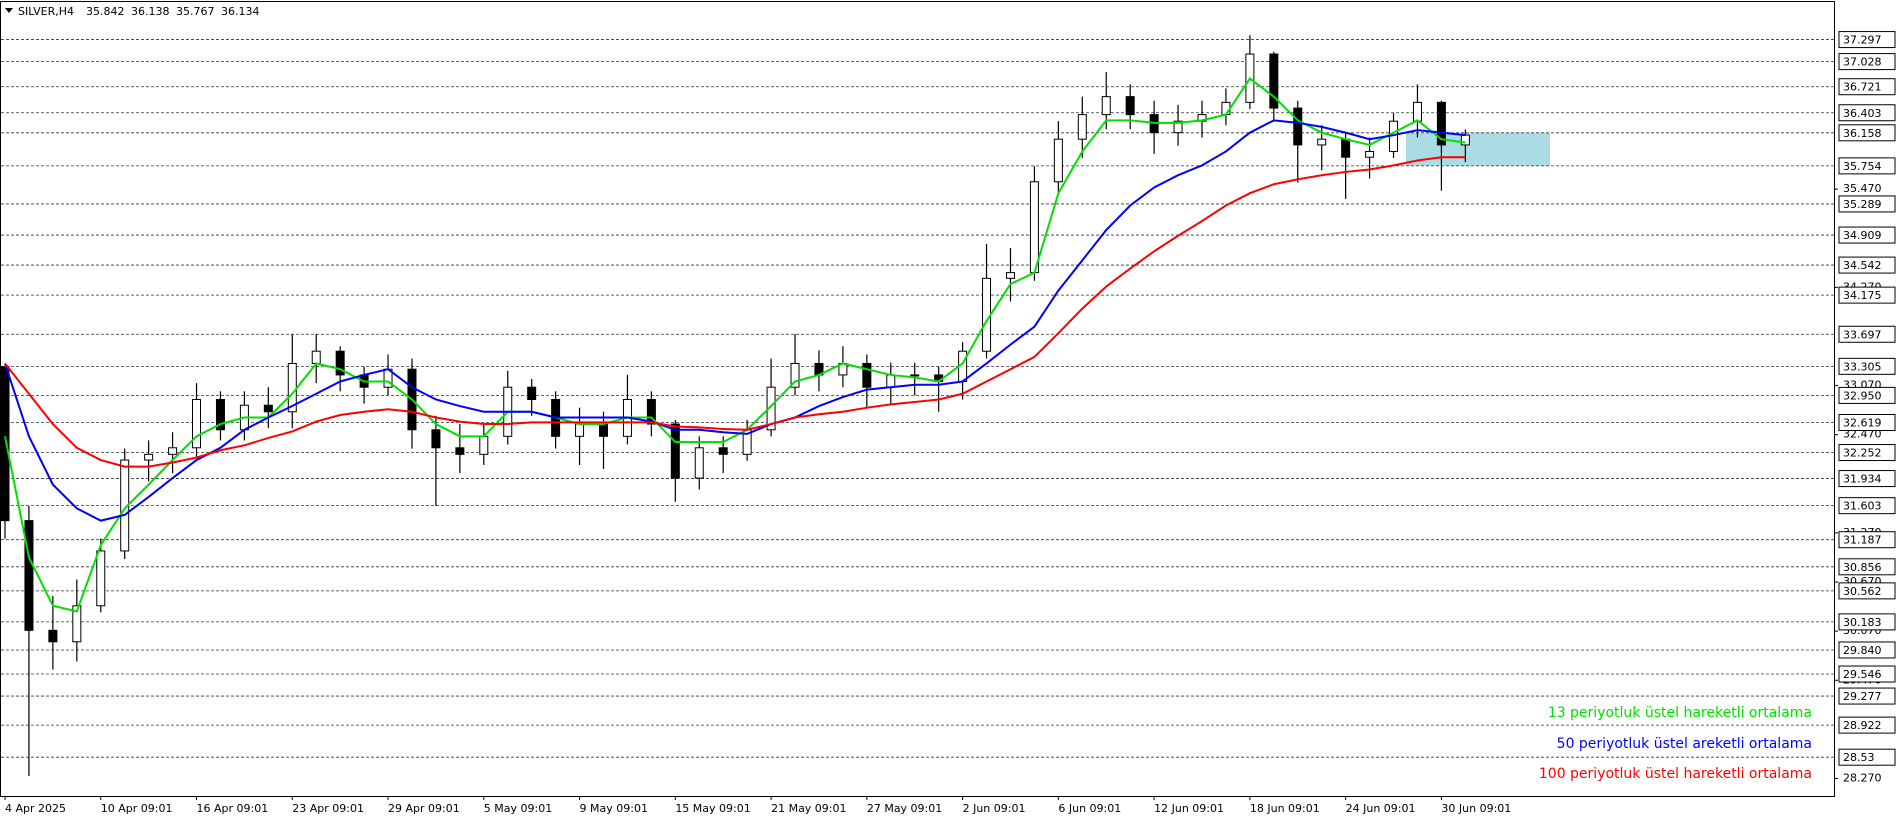 The image size is (1896, 824). Describe the element at coordinates (1862, 40) in the screenshot. I see `level-label: 37.297` at that location.